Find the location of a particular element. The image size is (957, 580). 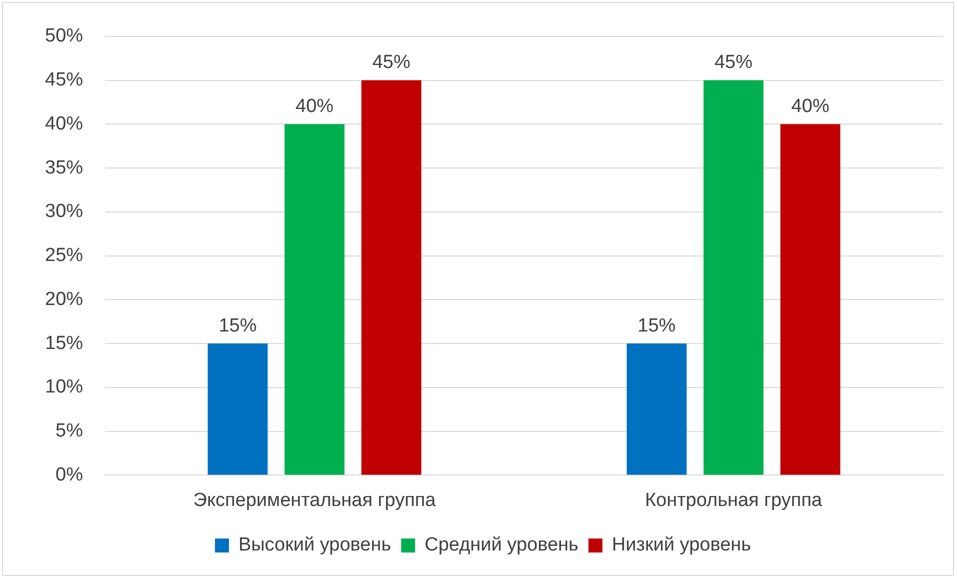

y-tick-label: 35% is located at coordinates (64, 167).